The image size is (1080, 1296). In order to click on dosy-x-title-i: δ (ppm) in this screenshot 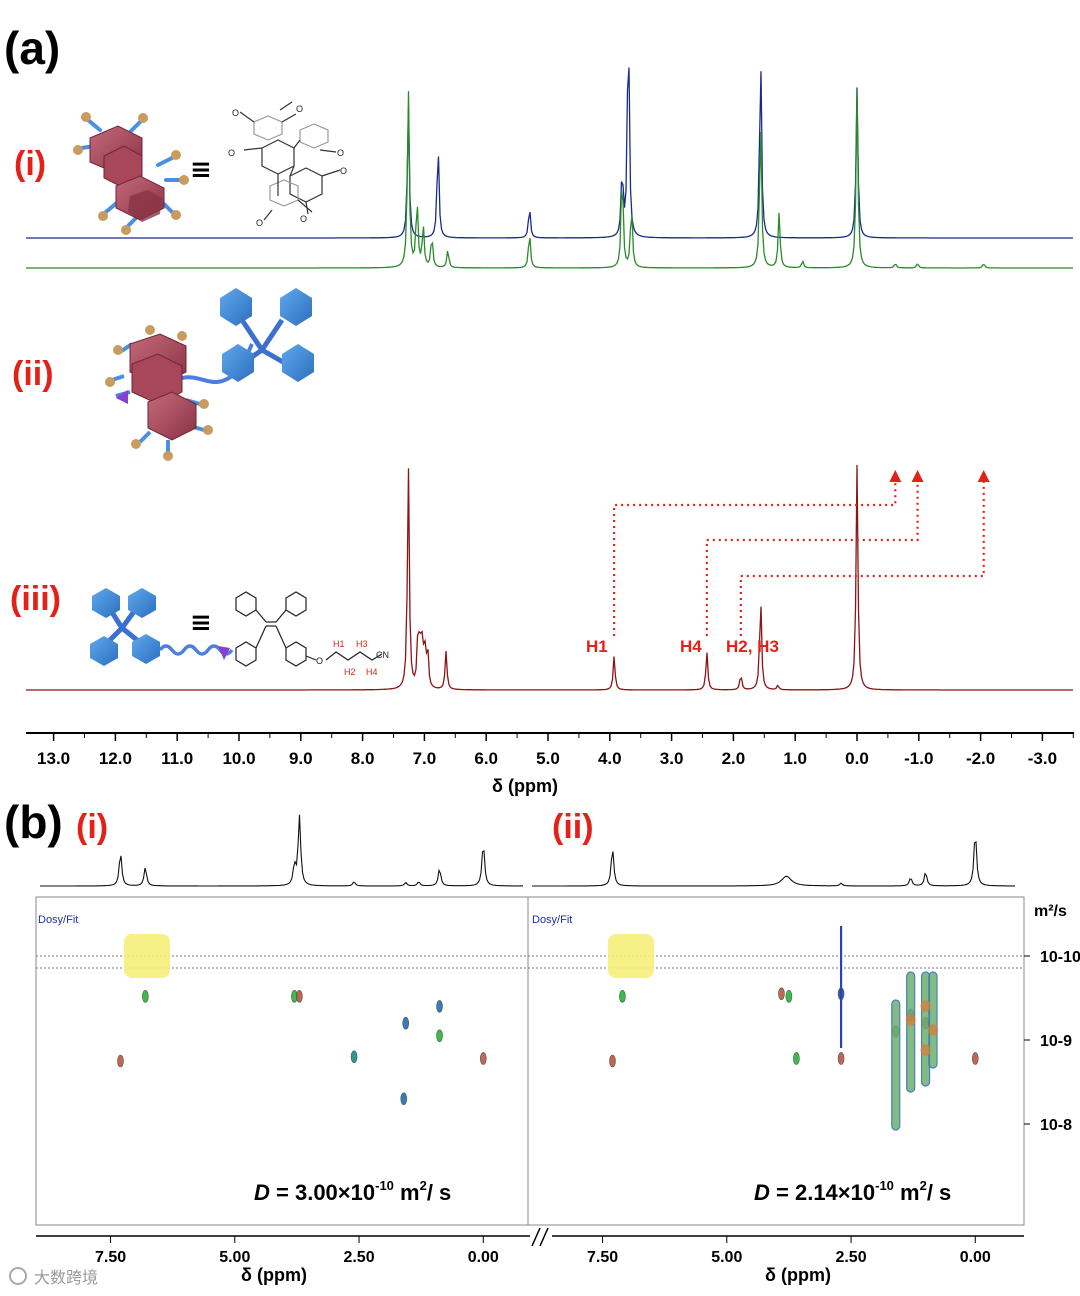, I will do `click(274, 1275)`.